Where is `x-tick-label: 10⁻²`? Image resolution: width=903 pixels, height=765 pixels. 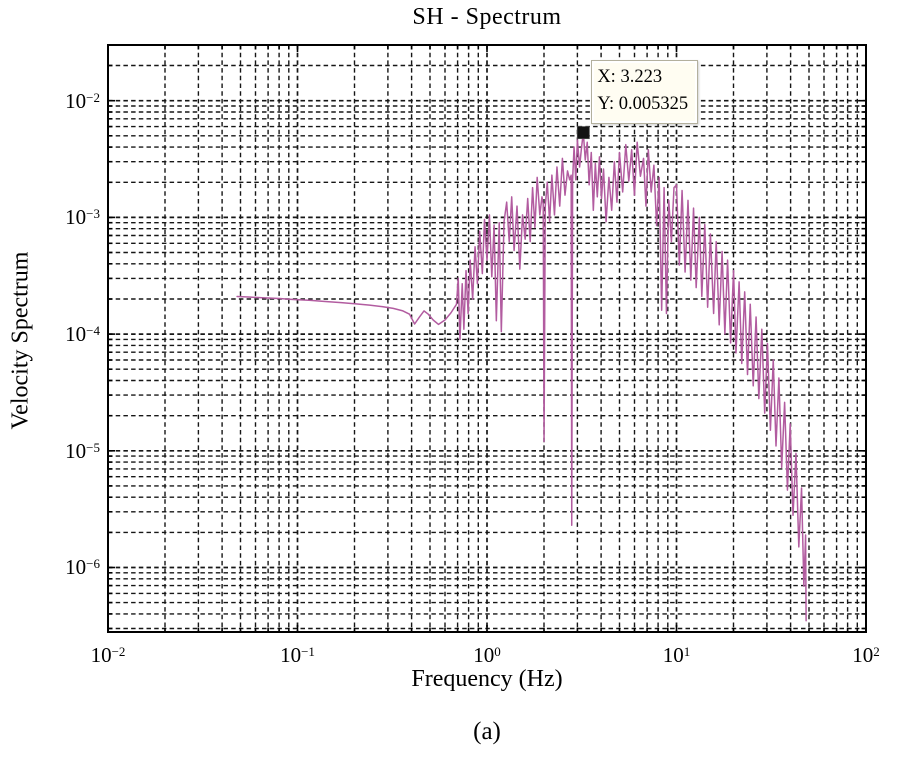 x-tick-label: 10⁻² is located at coordinates (108, 655).